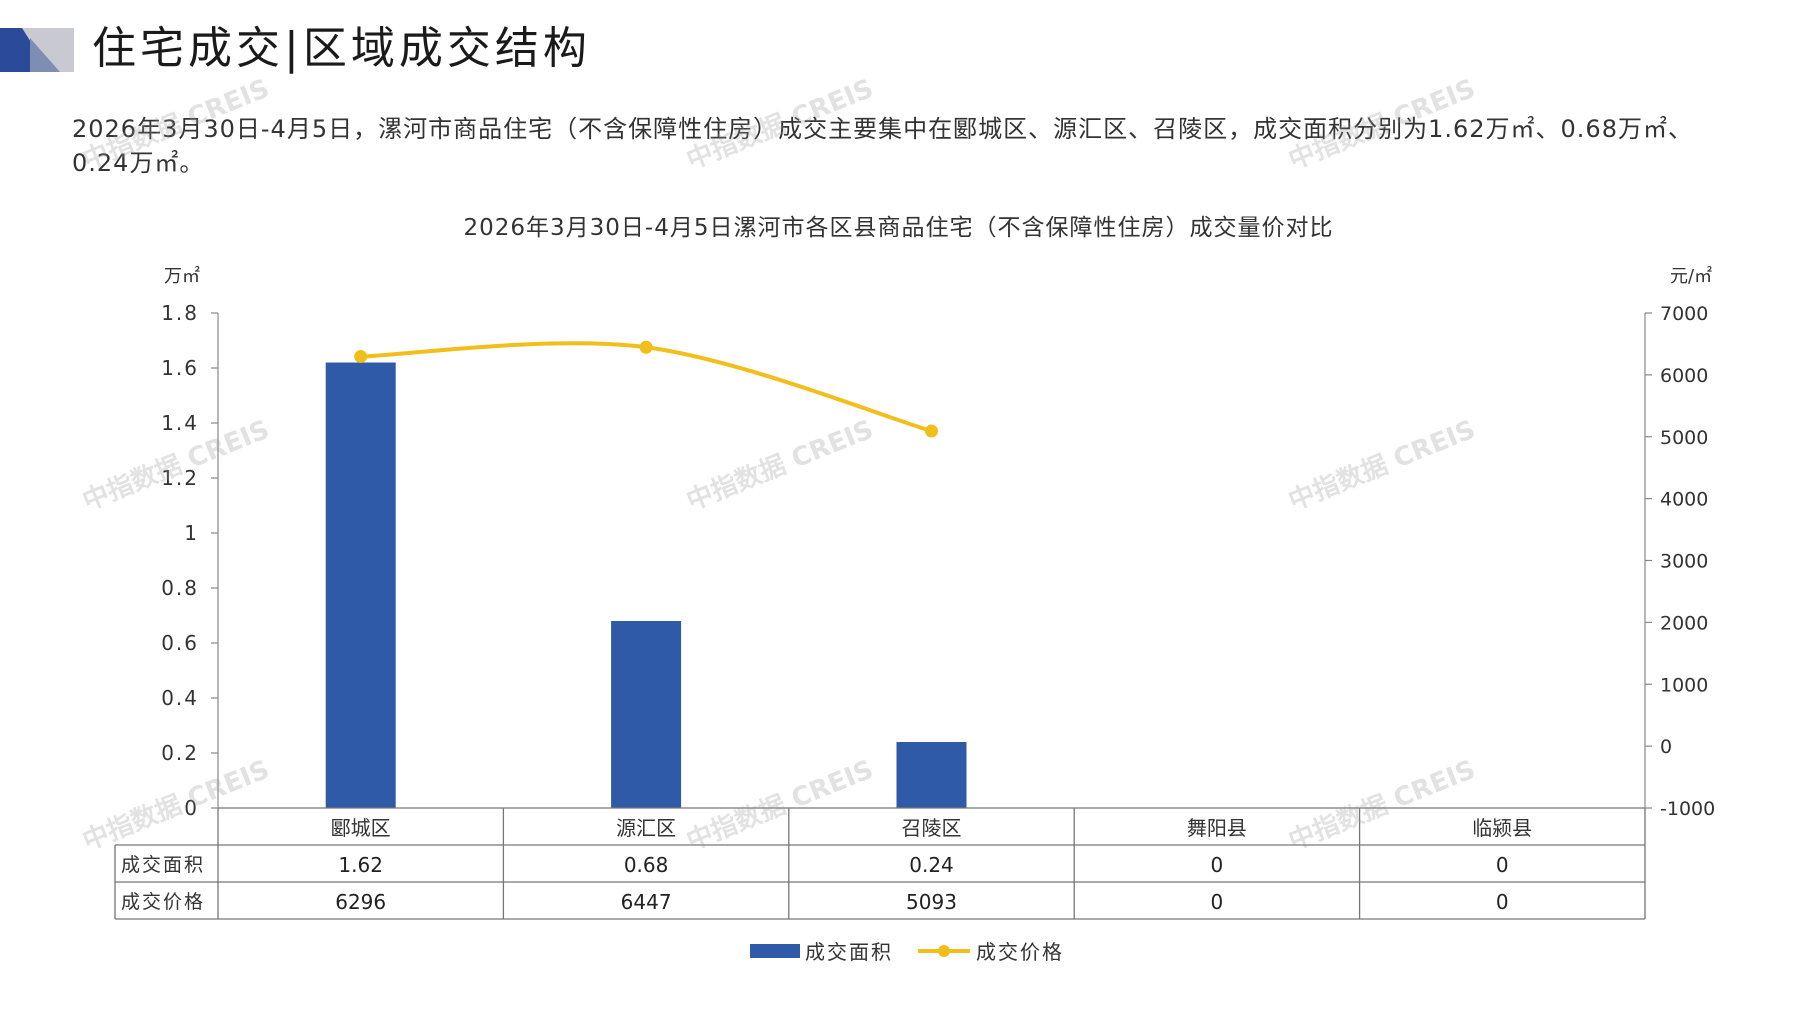  I want to click on left-tick-label: 1, so click(191, 533).